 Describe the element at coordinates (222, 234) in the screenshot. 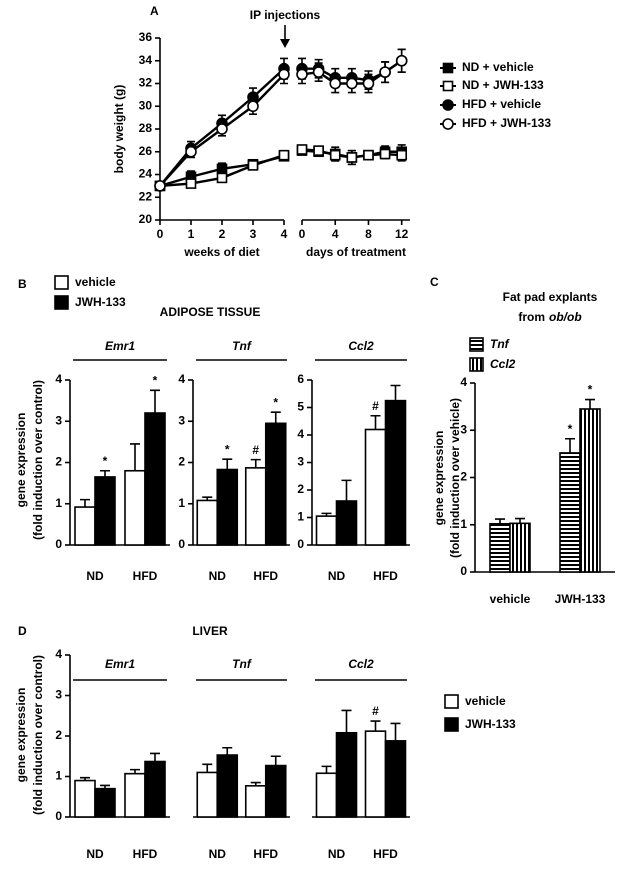

I see `x-tick-label: 2` at that location.